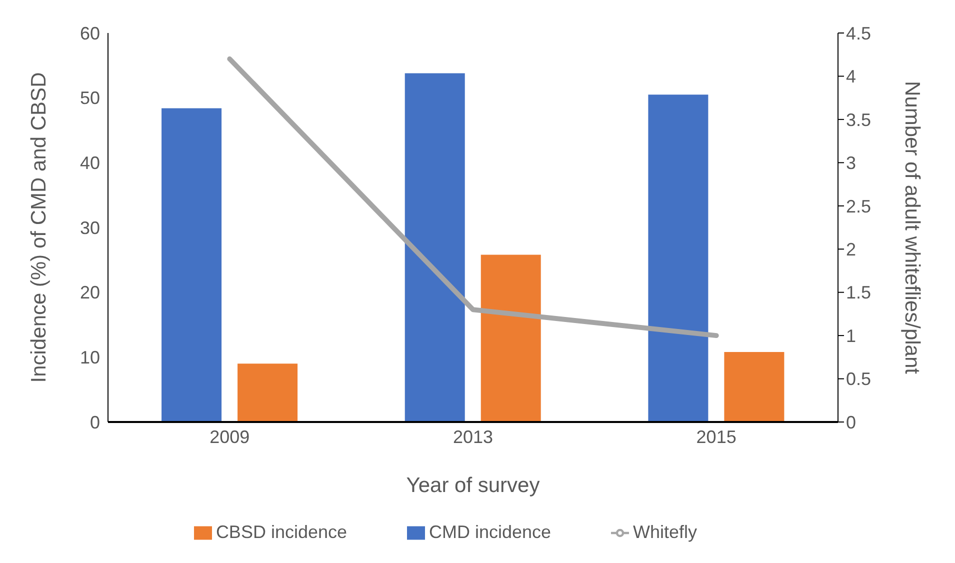 The height and width of the screenshot is (563, 955). Describe the element at coordinates (851, 422) in the screenshot. I see `y2-tick-label: 0` at that location.